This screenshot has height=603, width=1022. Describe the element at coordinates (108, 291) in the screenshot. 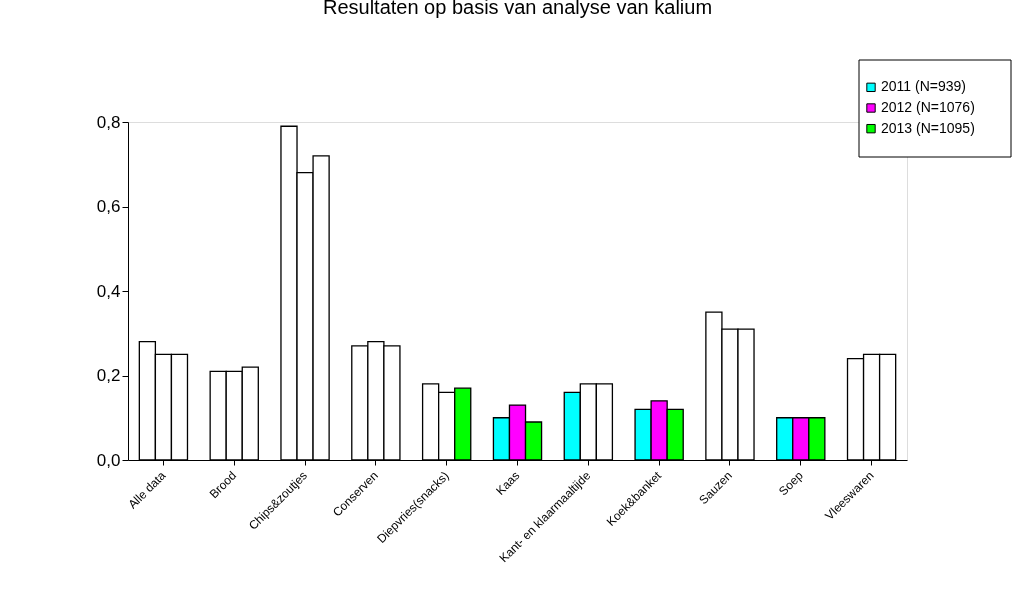

I see `y-tick-label: 0,4` at that location.